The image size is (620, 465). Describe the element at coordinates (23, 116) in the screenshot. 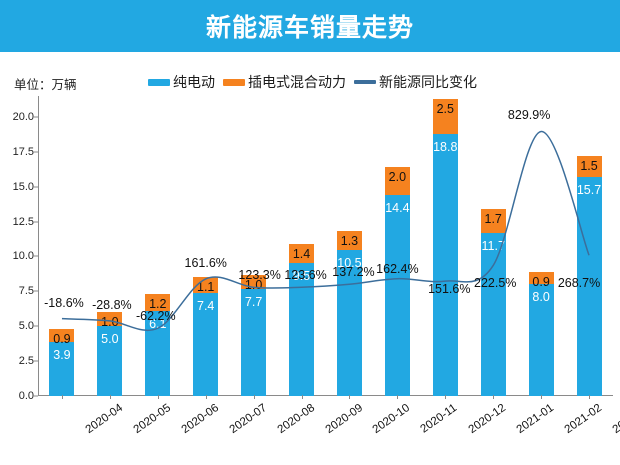

I see `y-axis-tick-label: 20.0` at that location.